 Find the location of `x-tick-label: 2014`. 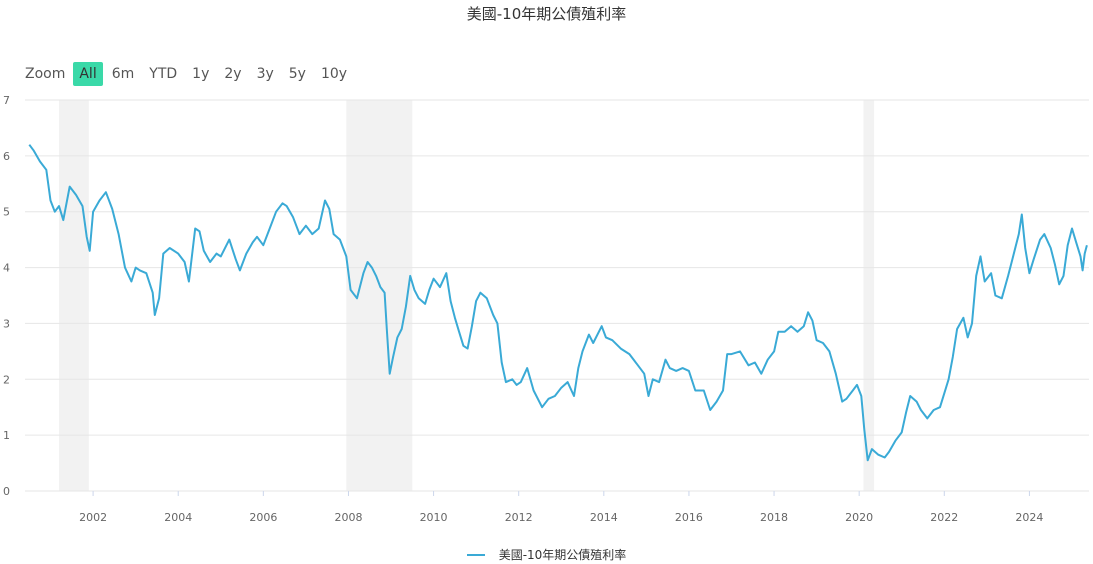

x-tick-label: 2014 is located at coordinates (604, 517).